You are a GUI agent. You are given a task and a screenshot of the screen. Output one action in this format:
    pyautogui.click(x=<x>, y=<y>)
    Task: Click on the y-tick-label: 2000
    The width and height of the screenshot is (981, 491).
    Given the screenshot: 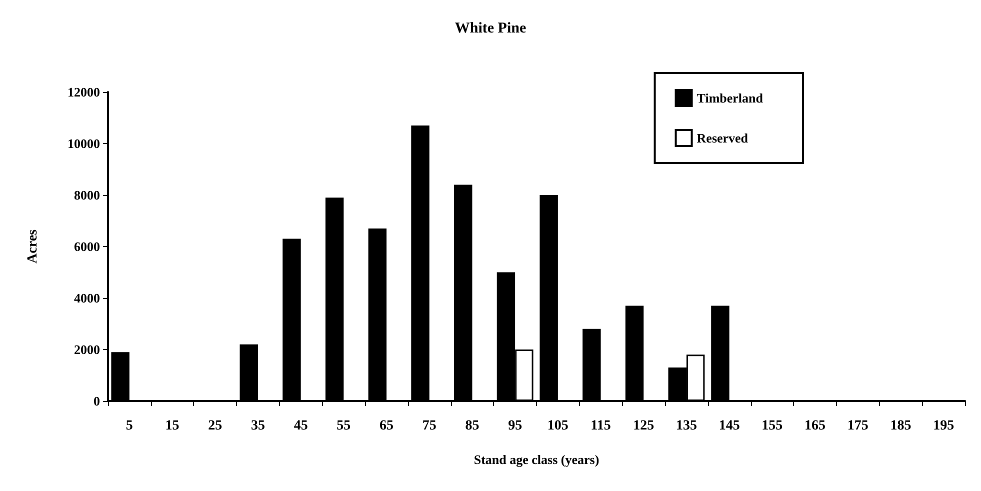 What is the action you would take?
    pyautogui.click(x=87, y=349)
    